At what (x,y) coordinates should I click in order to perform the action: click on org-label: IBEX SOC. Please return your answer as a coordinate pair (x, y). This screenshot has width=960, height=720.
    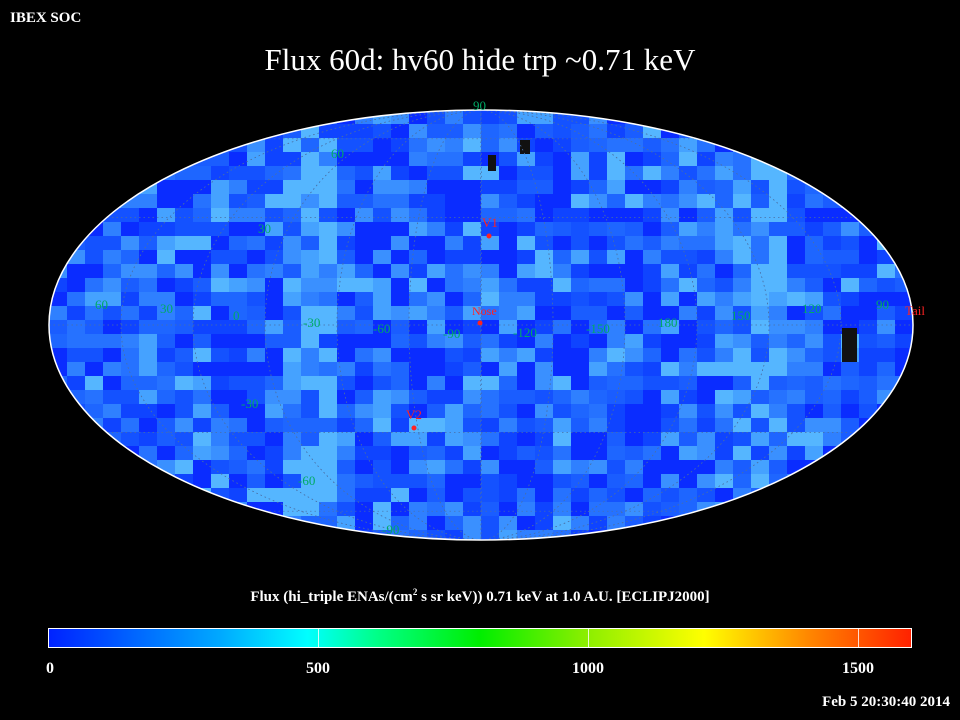
    Looking at the image, I should click on (46, 18).